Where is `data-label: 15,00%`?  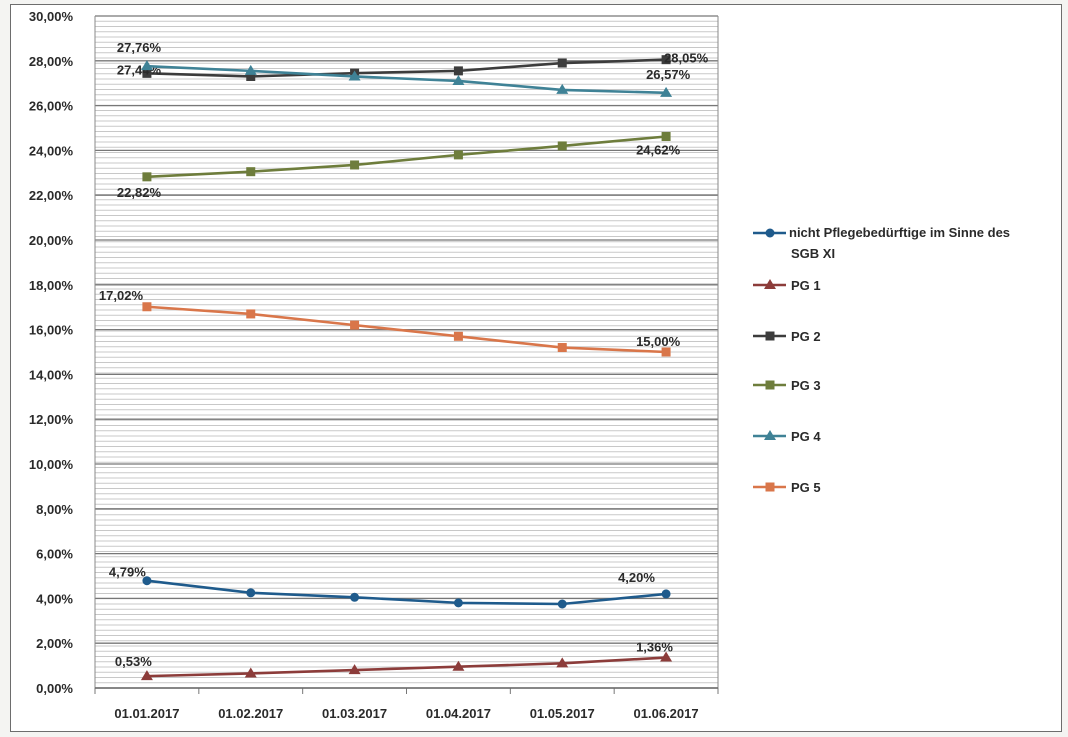 data-label: 15,00% is located at coordinates (658, 341).